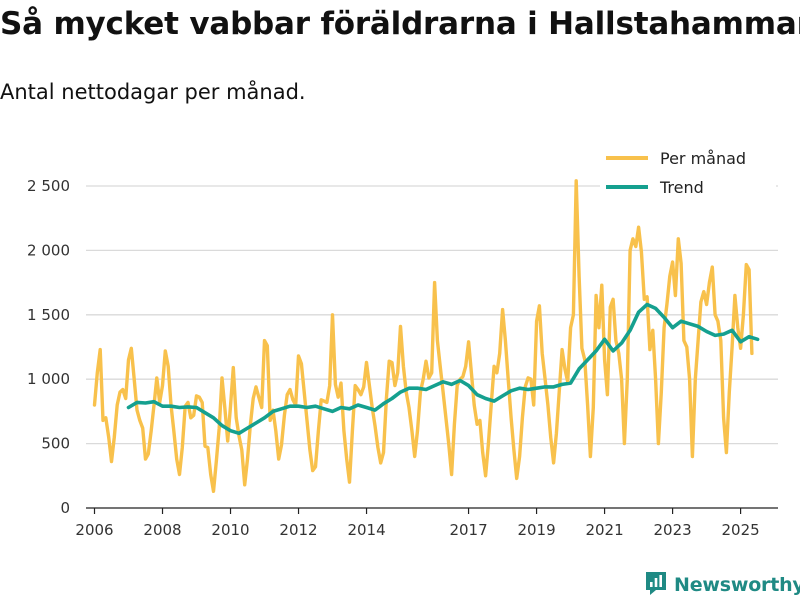 The height and width of the screenshot is (602, 800). What do you see at coordinates (48, 250) in the screenshot?
I see `y-tick-label: 2 000` at bounding box center [48, 250].